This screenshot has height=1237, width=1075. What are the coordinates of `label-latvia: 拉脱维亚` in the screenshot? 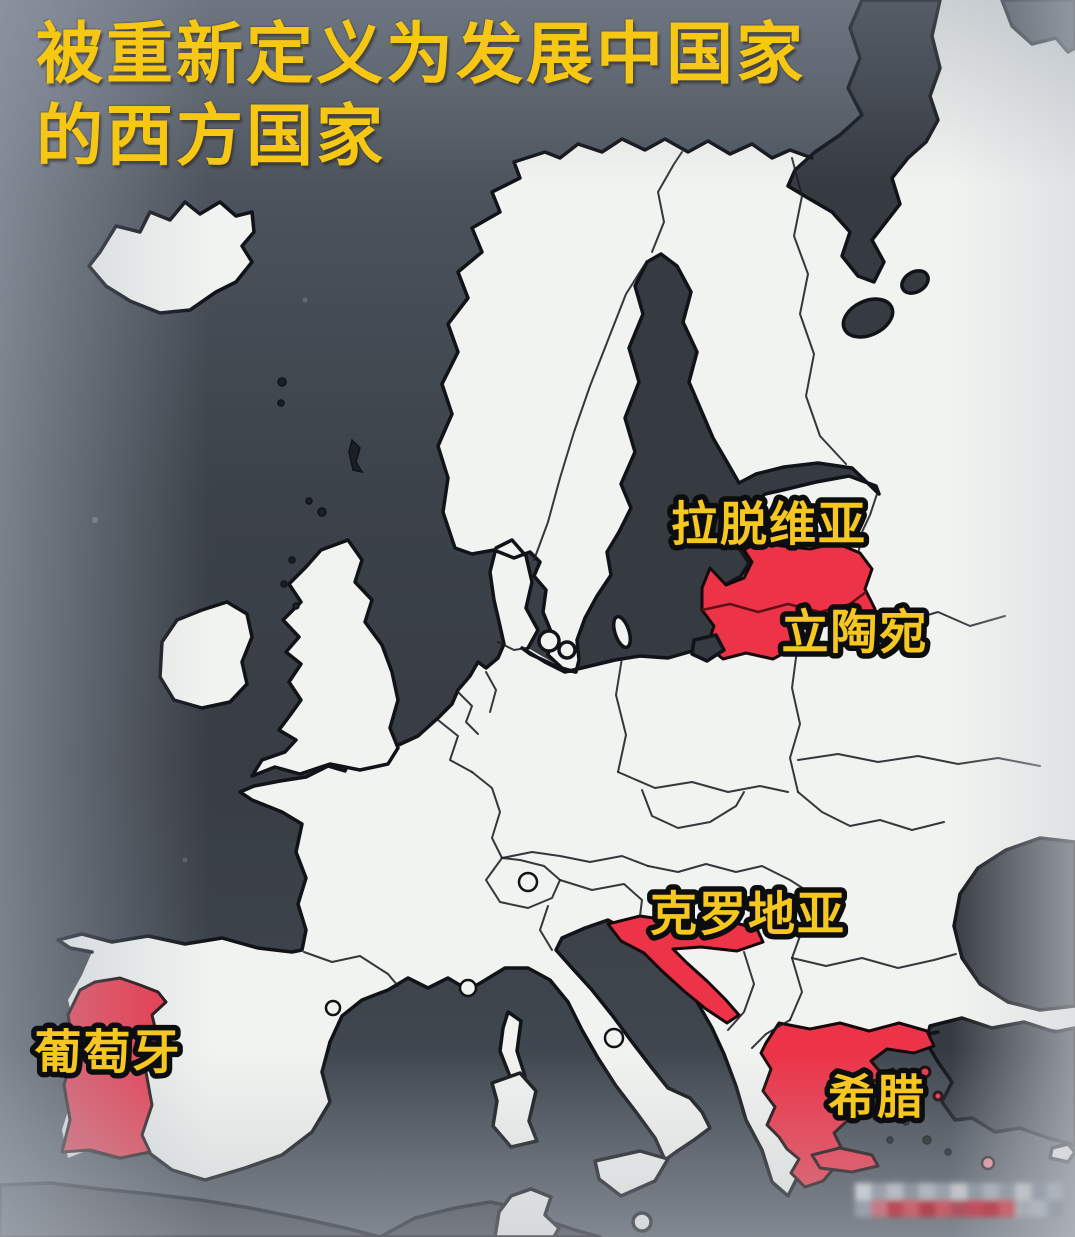 It's located at (769, 525).